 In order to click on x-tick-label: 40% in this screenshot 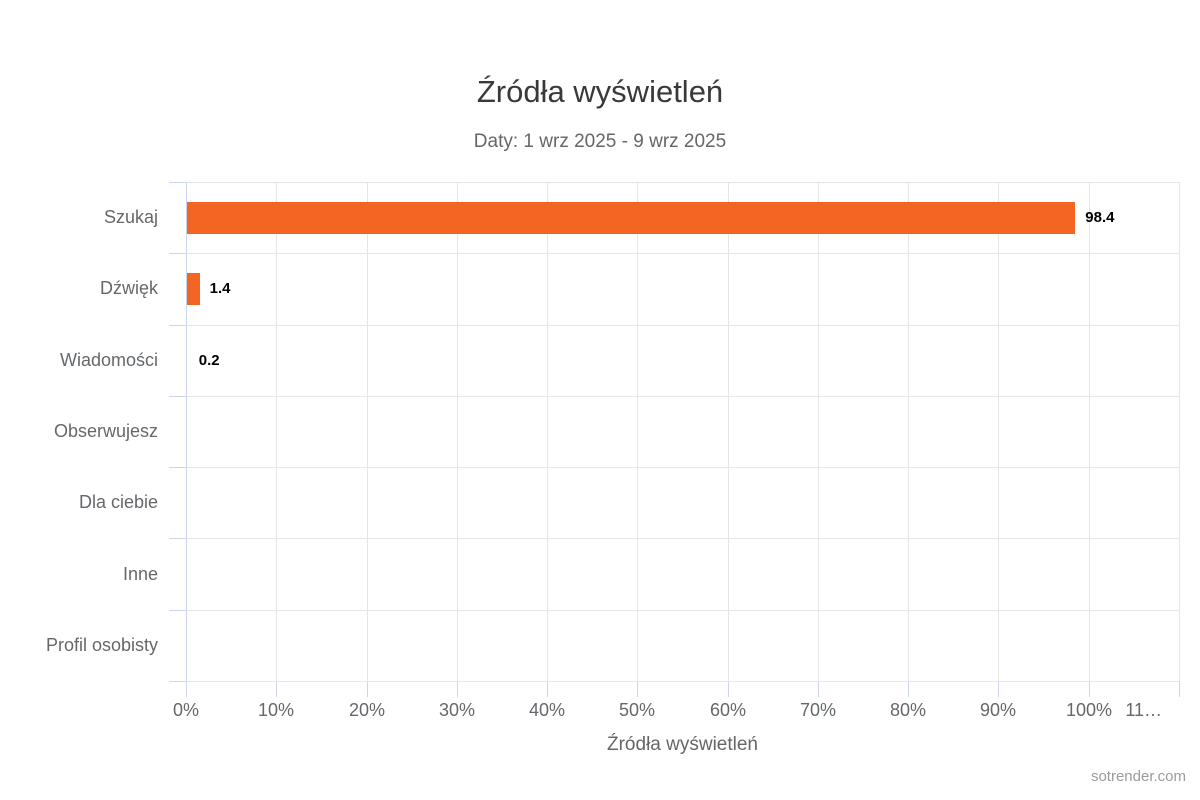, I will do `click(547, 710)`.